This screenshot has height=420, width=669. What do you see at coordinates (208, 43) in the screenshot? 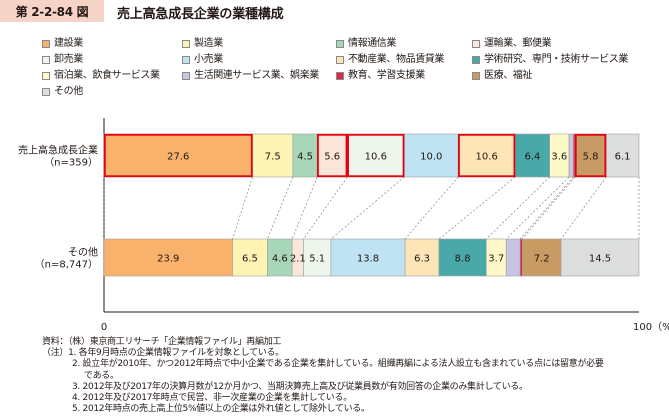
I see `legend-label: 製造業` at bounding box center [208, 43].